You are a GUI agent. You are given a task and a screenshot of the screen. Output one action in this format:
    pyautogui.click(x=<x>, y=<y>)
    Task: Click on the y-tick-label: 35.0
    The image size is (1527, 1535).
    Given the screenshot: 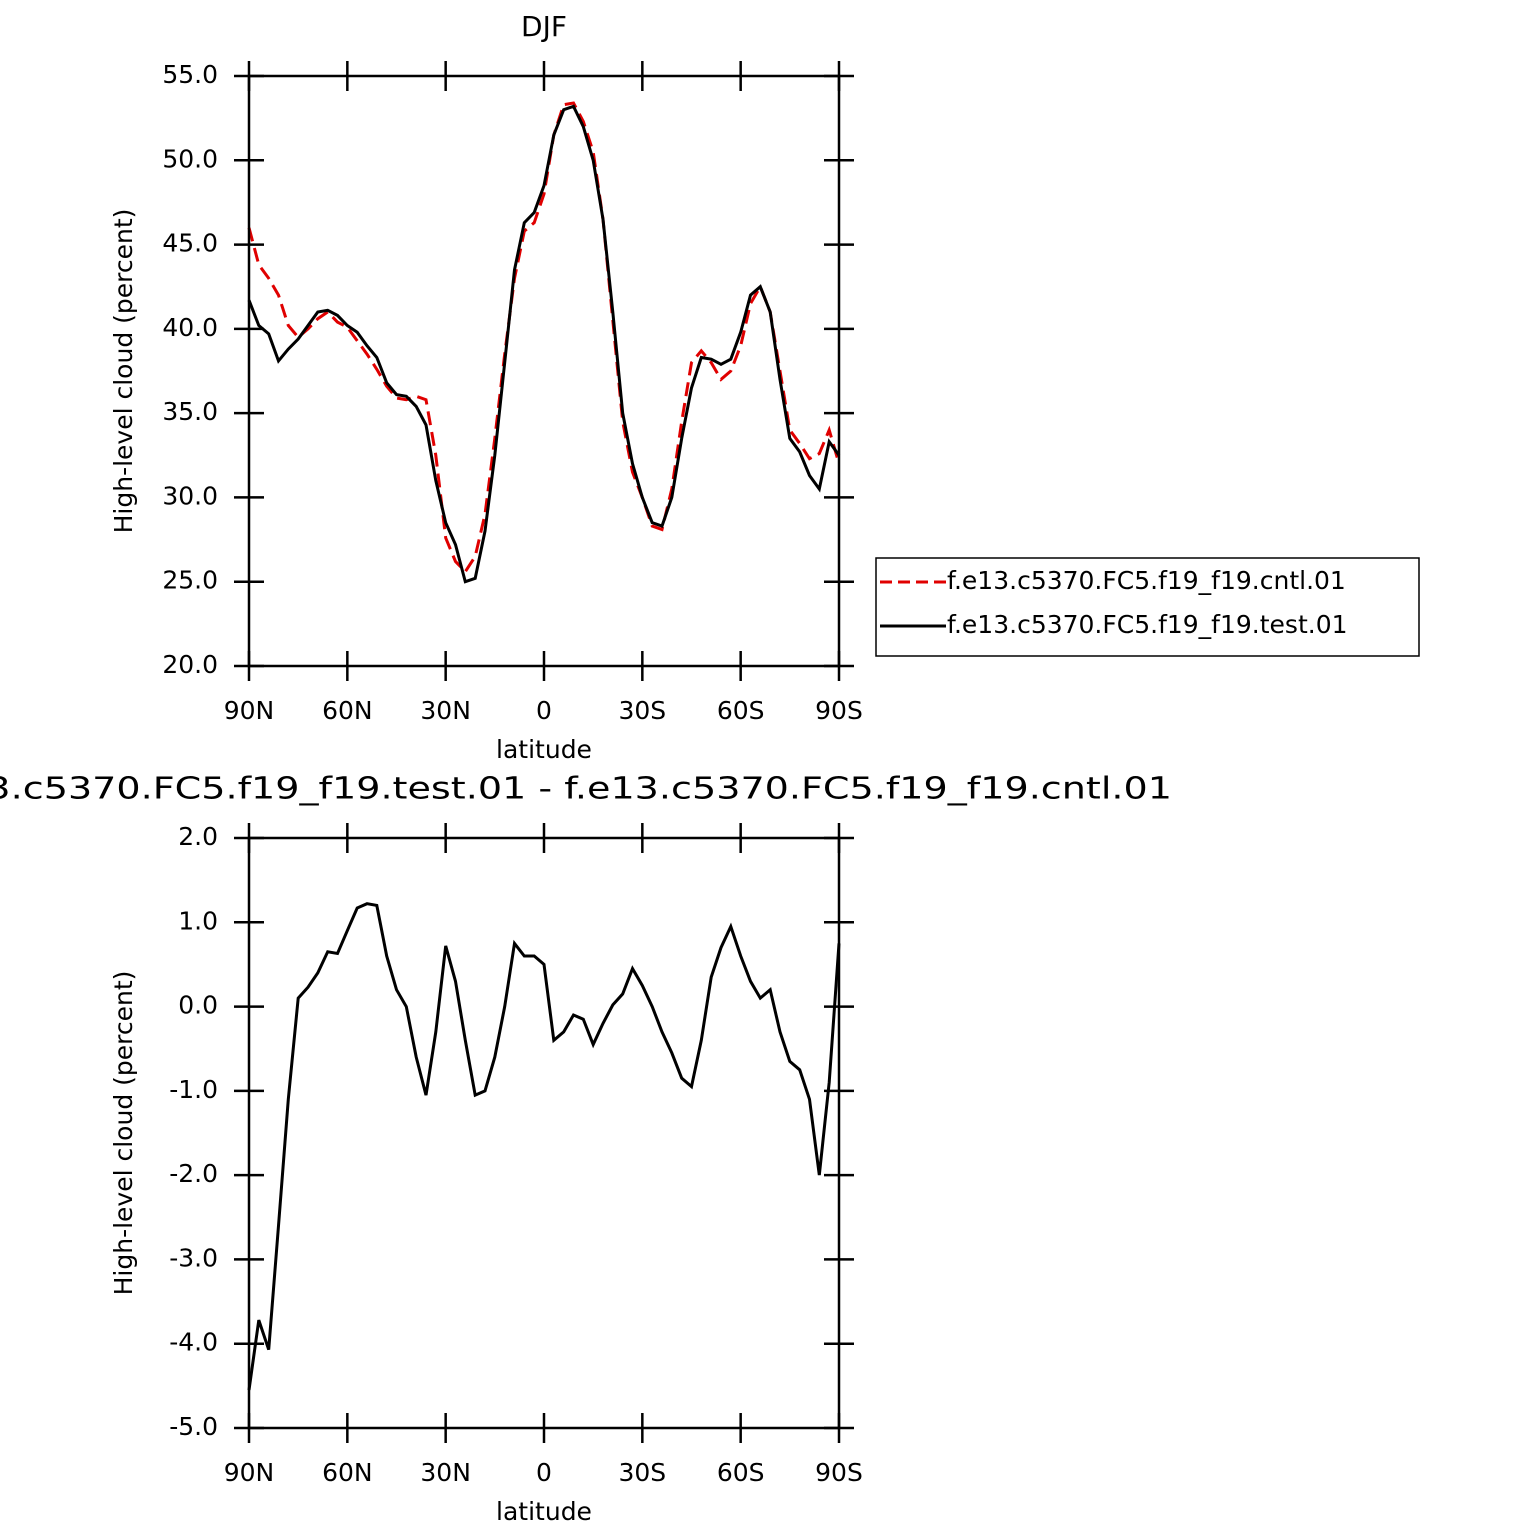 What is the action you would take?
    pyautogui.click(x=190, y=411)
    